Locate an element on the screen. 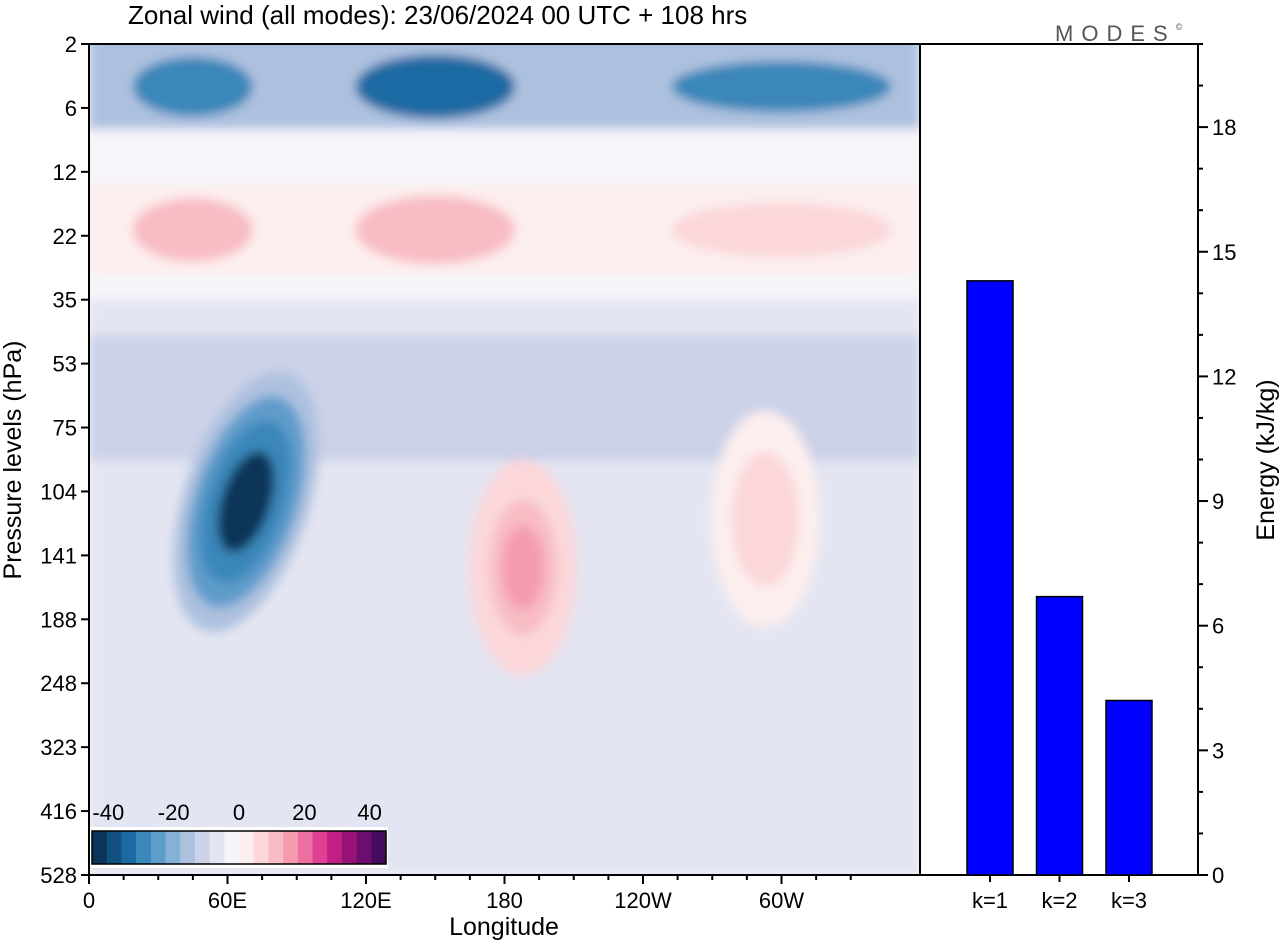 This screenshot has height=942, width=1280. pressure-tick-label: 528 is located at coordinates (58, 875).